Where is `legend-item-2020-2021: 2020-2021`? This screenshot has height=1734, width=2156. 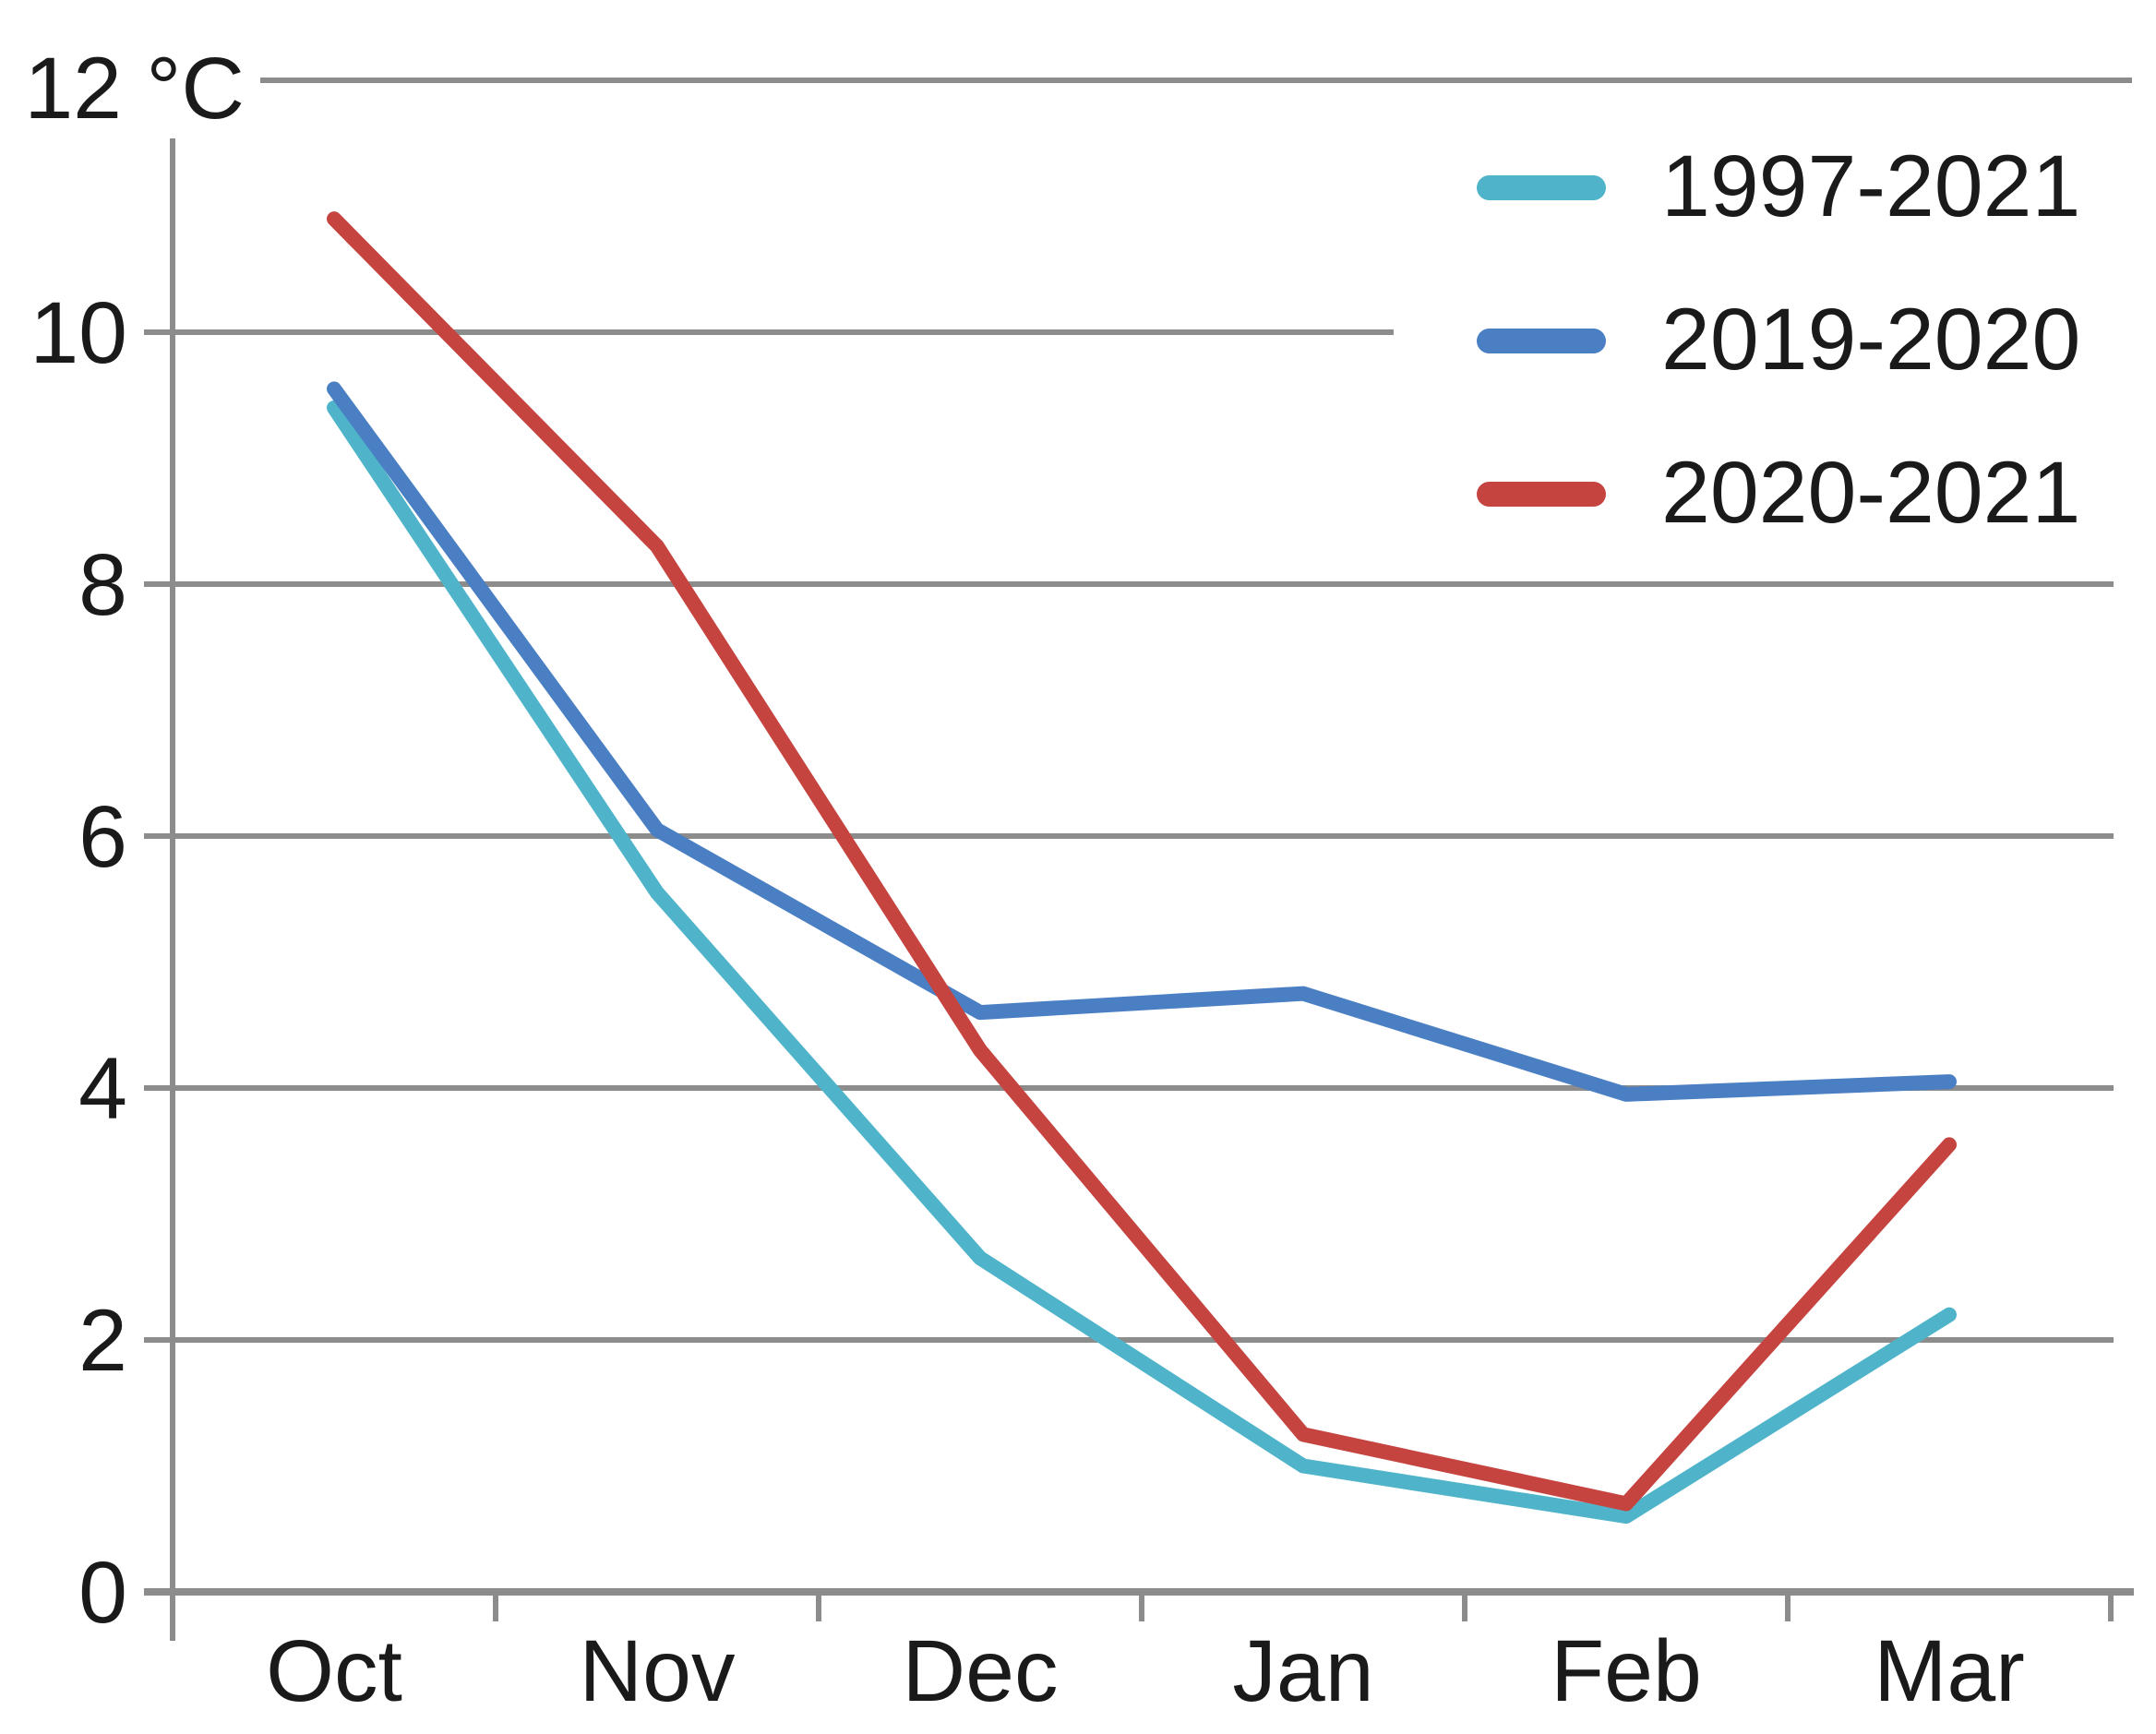
legend-item-2020-2021: 2020-2021 is located at coordinates (1801, 494).